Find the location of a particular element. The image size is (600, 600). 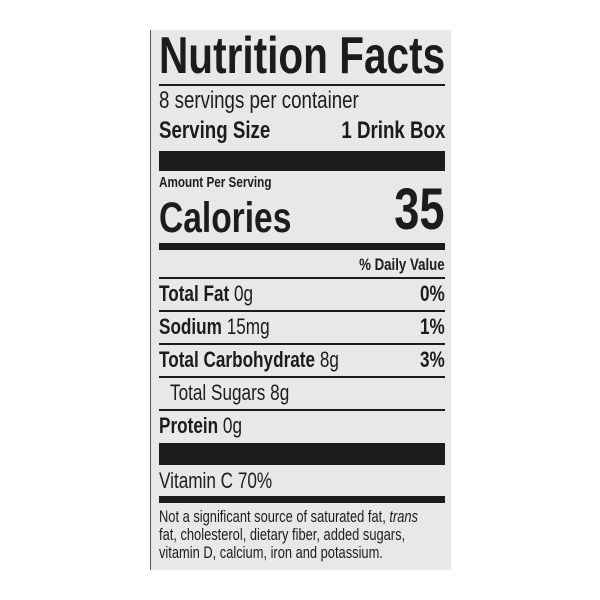

nutrient-dv: 0% is located at coordinates (432, 293).